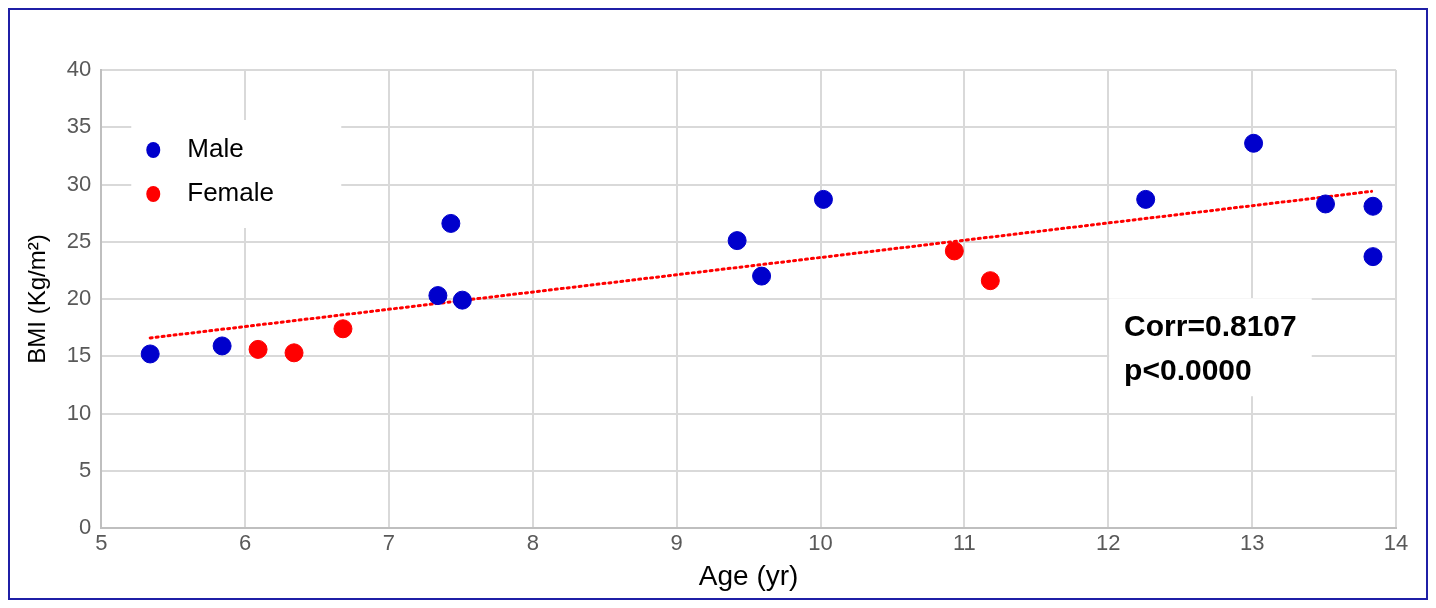 The width and height of the screenshot is (1436, 608). Describe the element at coordinates (1108, 543) in the screenshot. I see `x-tick-label: 12` at that location.